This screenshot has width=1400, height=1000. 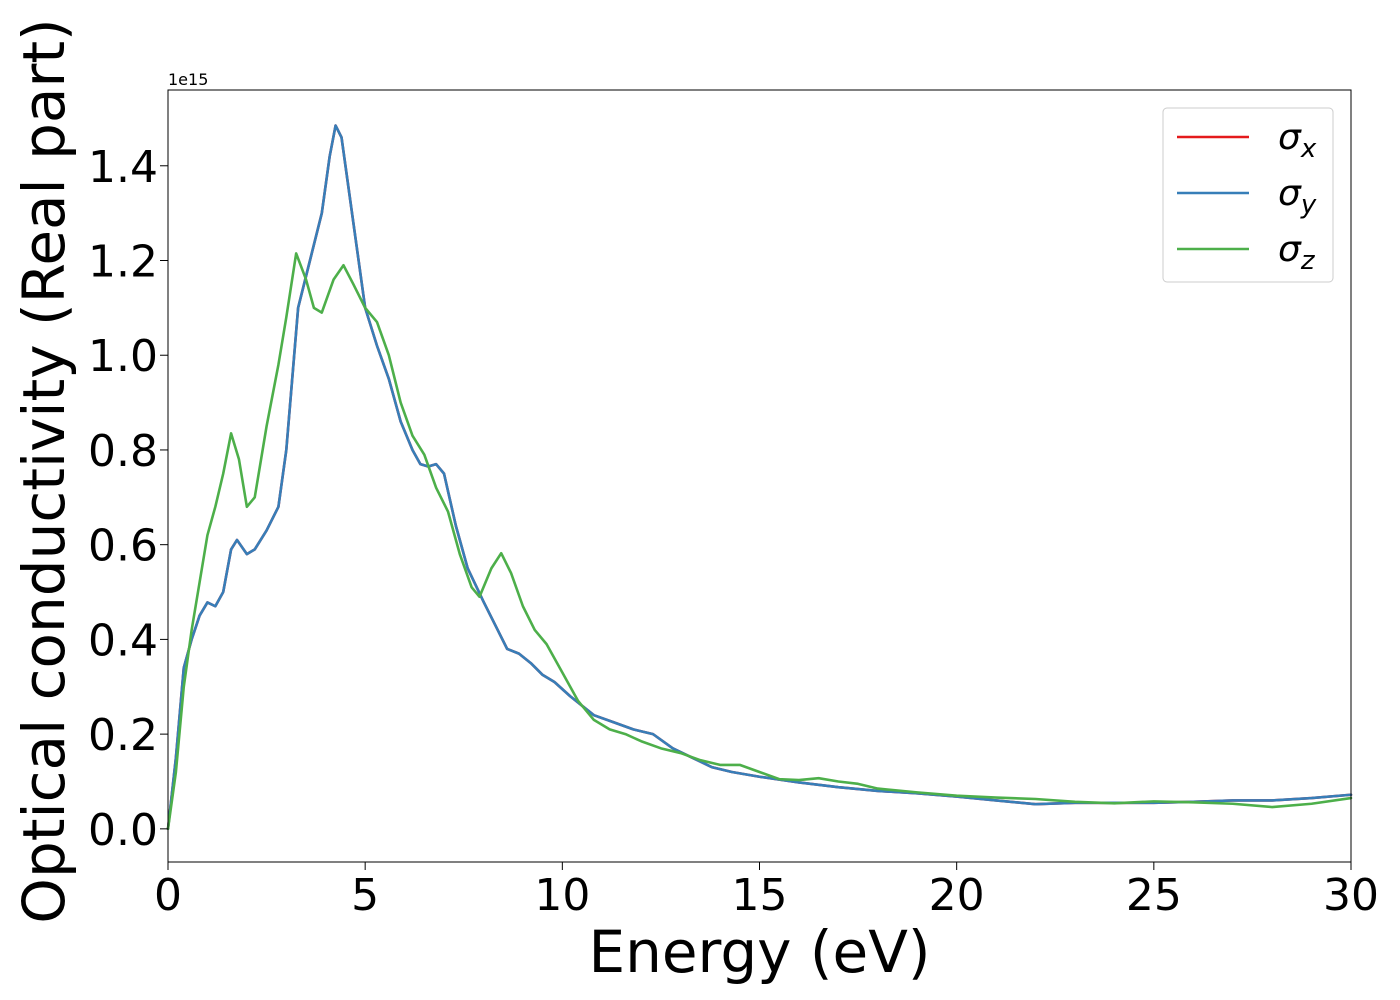 What do you see at coordinates (1297, 140) in the screenshot?
I see `legend-label-x: σx` at bounding box center [1297, 140].